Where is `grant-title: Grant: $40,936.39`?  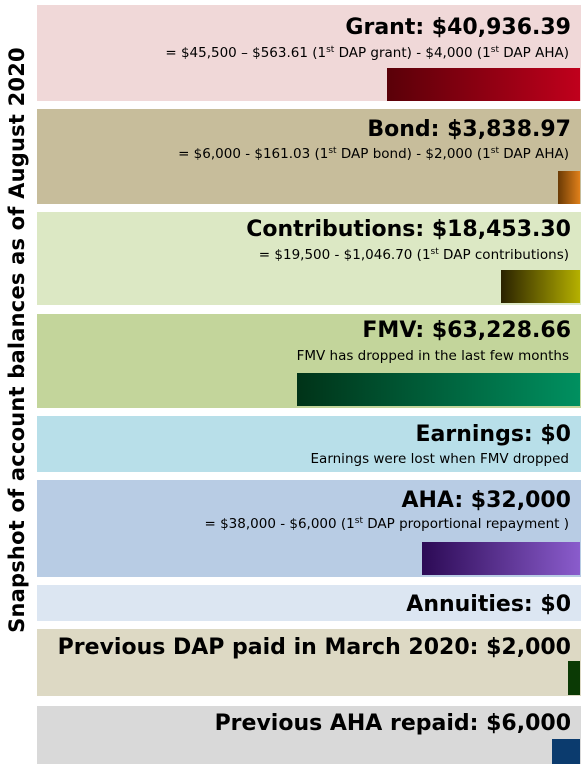 grant-title: Grant: $40,936.39 is located at coordinates (458, 27).